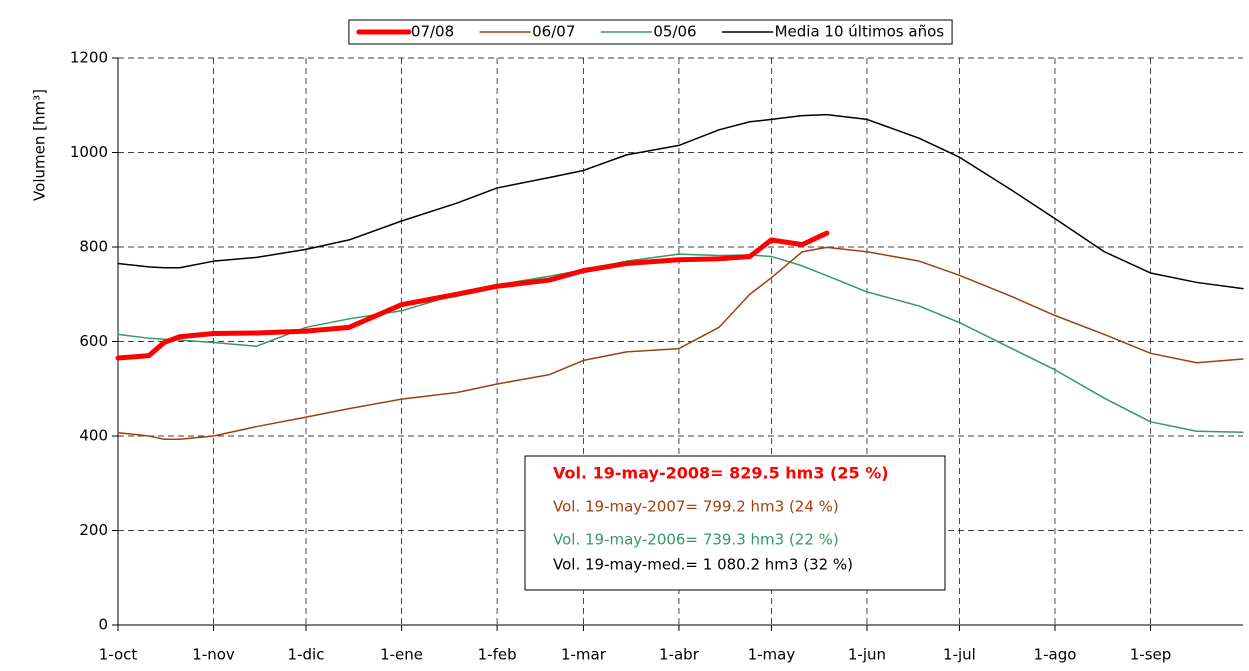  What do you see at coordinates (89, 152) in the screenshot?
I see `y-tick-label: 1000` at bounding box center [89, 152].